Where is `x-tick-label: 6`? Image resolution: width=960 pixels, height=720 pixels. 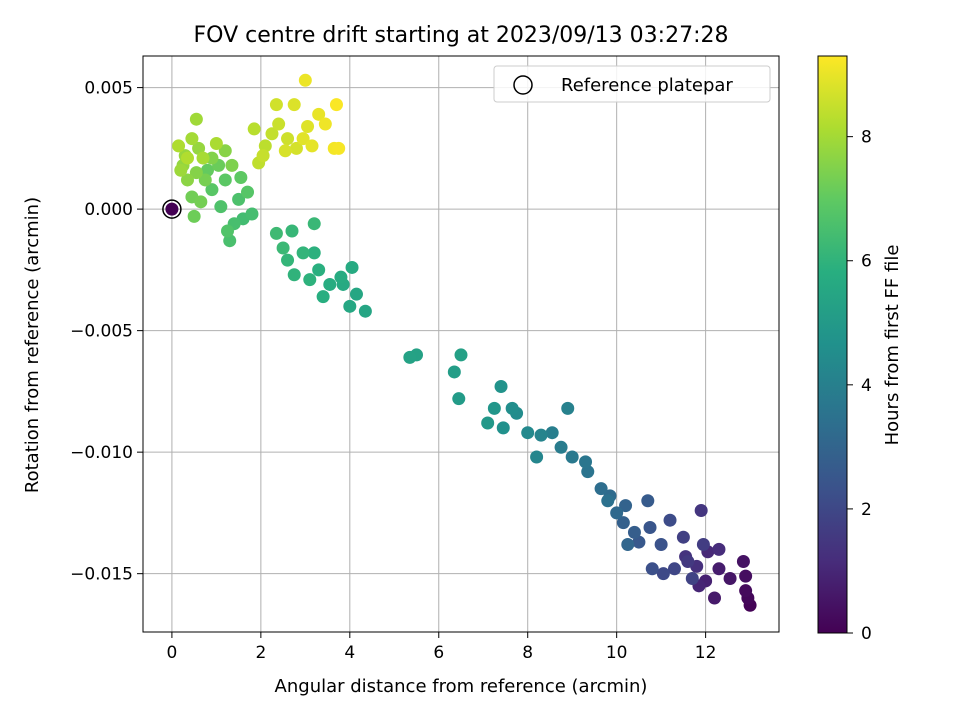 x-tick-label: 6 is located at coordinates (438, 653).